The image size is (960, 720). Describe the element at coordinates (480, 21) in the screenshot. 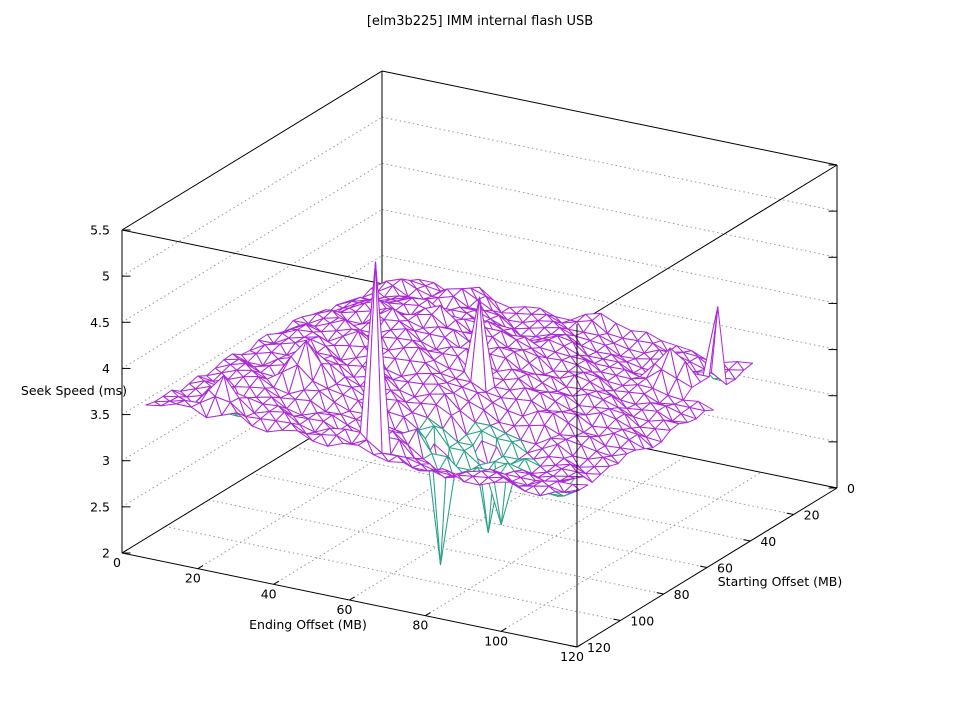

I see `plot-title: [elm3b225] IMM internal flash USB` at that location.